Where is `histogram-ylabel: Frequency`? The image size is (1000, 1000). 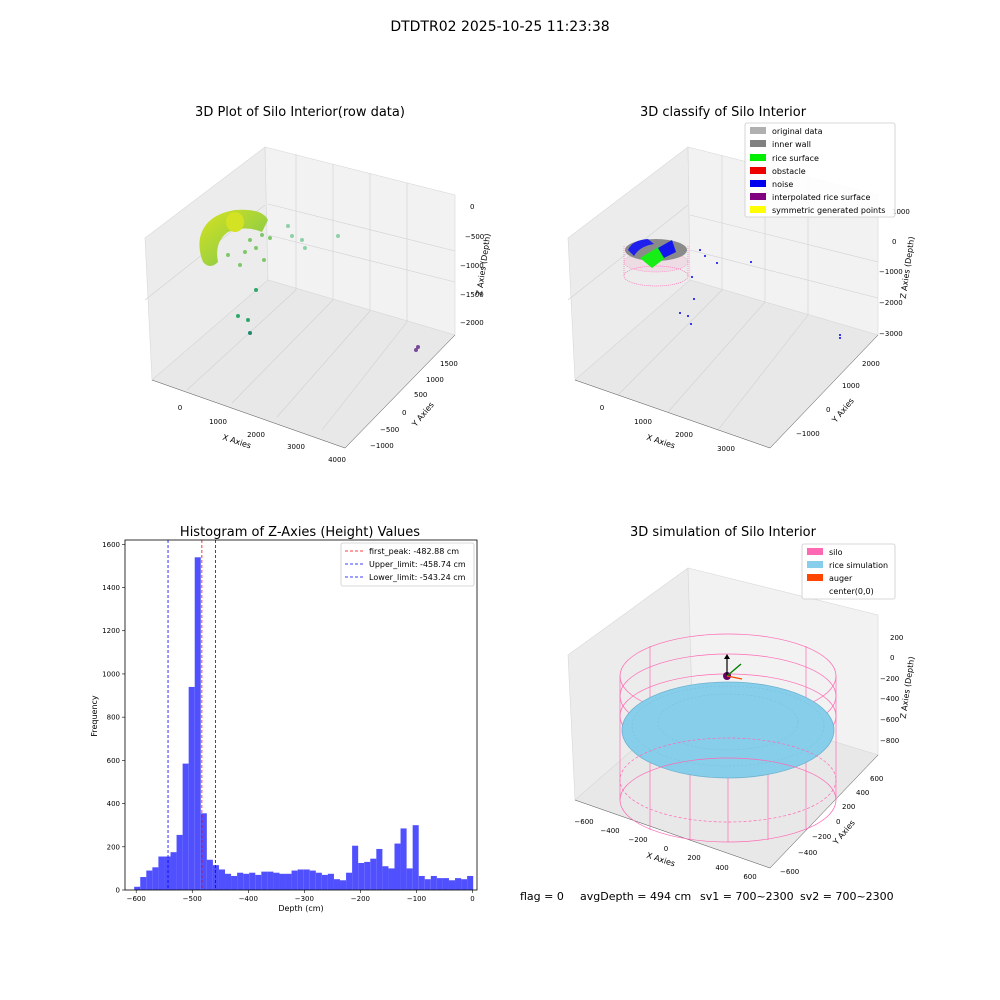 histogram-ylabel: Frequency is located at coordinates (94, 716).